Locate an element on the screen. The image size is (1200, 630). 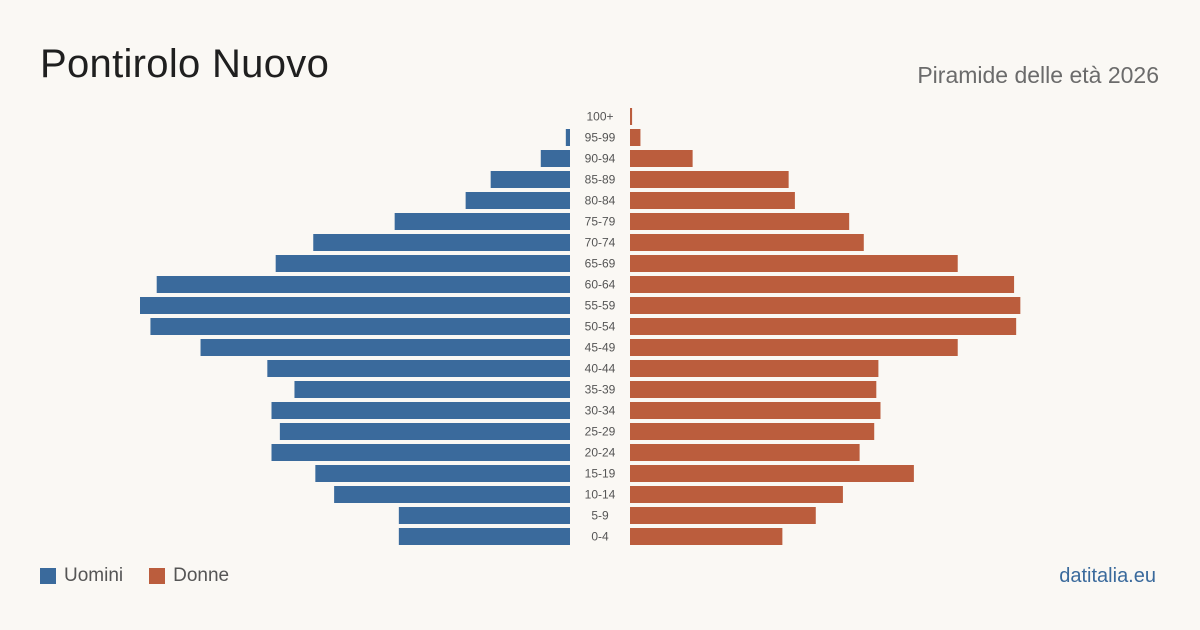
age-label-65-69: 65-69 is located at coordinates (600, 264).